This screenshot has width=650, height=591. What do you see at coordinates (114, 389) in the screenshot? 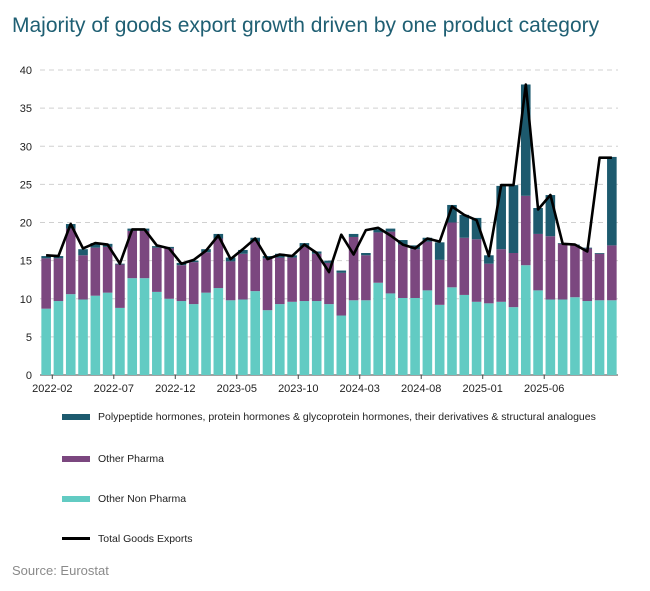
I see `x-tick-label: 2022-07` at bounding box center [114, 389].